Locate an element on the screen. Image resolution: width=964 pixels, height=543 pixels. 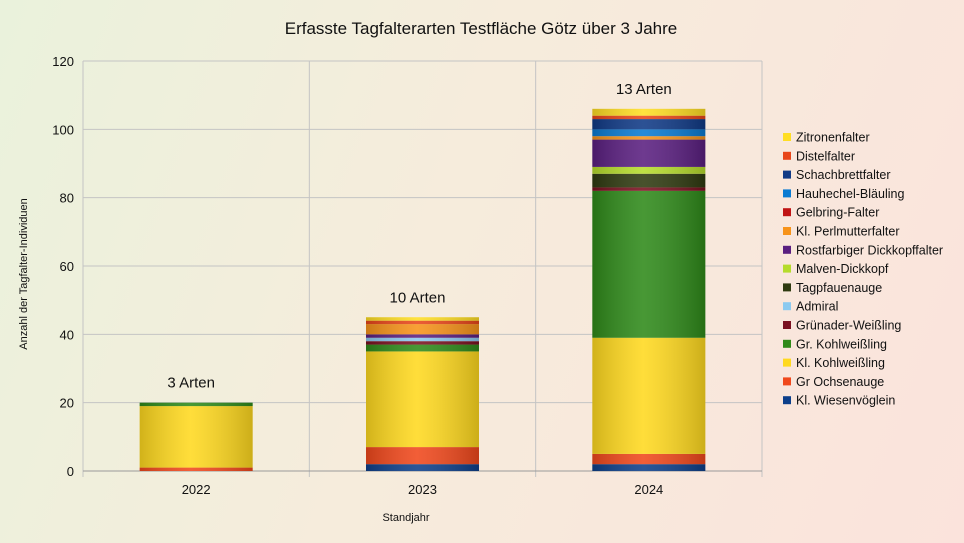
legend-entry: Gr Ochsenauge is located at coordinates (840, 382).